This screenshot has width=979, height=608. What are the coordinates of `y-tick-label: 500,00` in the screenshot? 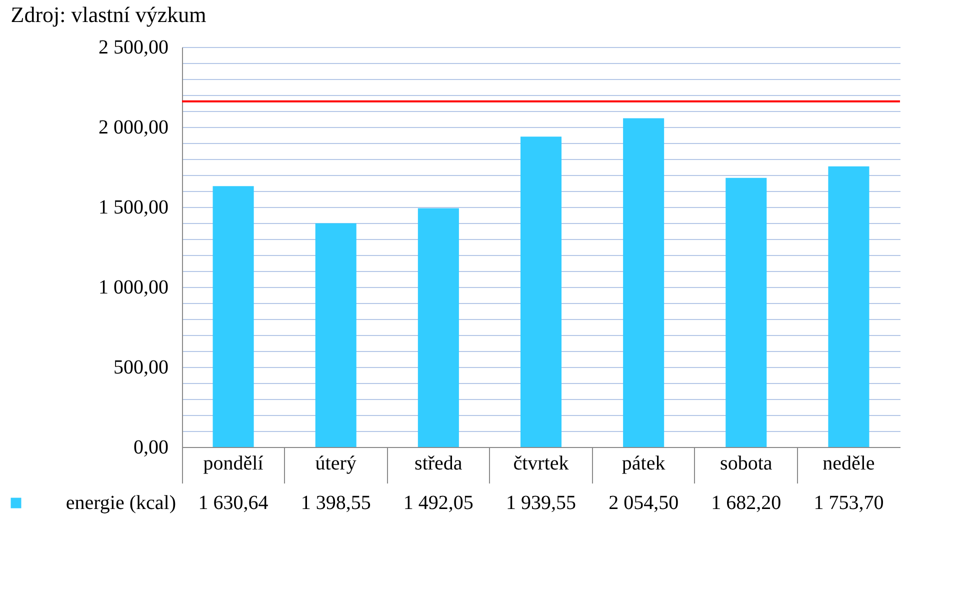 It's located at (141, 367).